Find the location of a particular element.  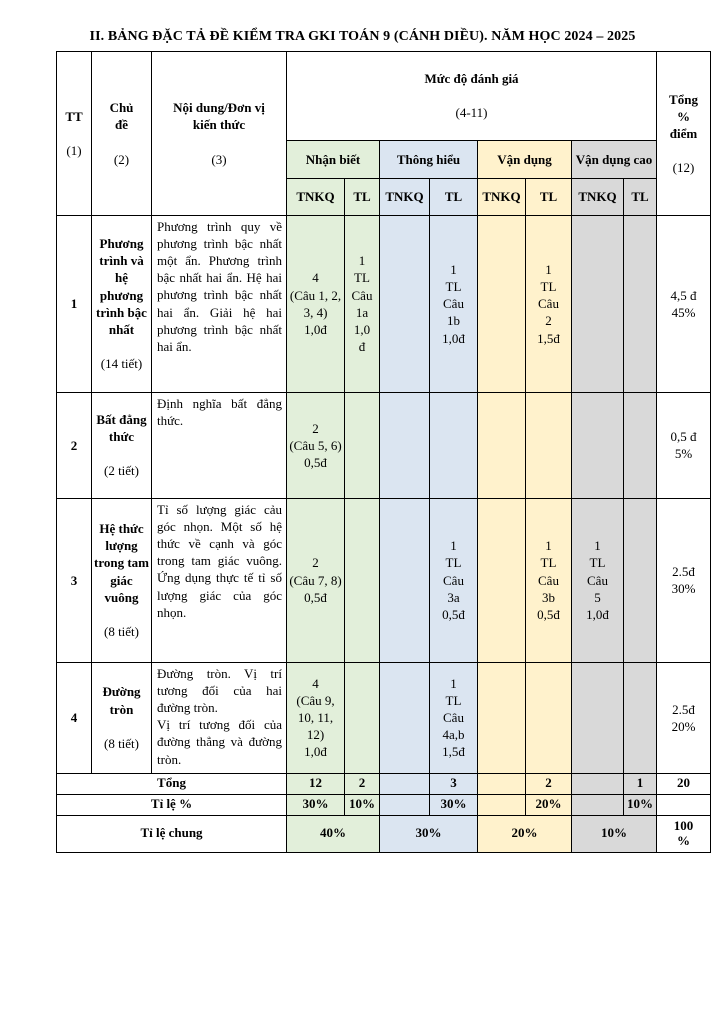

r2-nb-tnkq: 2 (Câu 5, 6) 0,5đ is located at coordinates (315, 445).